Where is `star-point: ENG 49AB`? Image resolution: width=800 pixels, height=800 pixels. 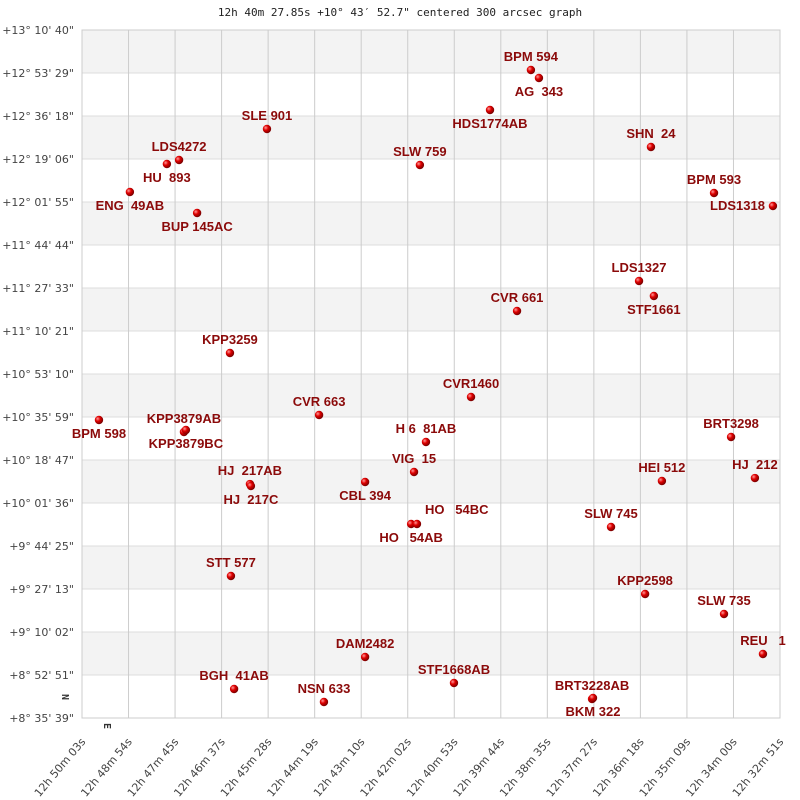
star-point: ENG 49AB is located at coordinates (130, 200).